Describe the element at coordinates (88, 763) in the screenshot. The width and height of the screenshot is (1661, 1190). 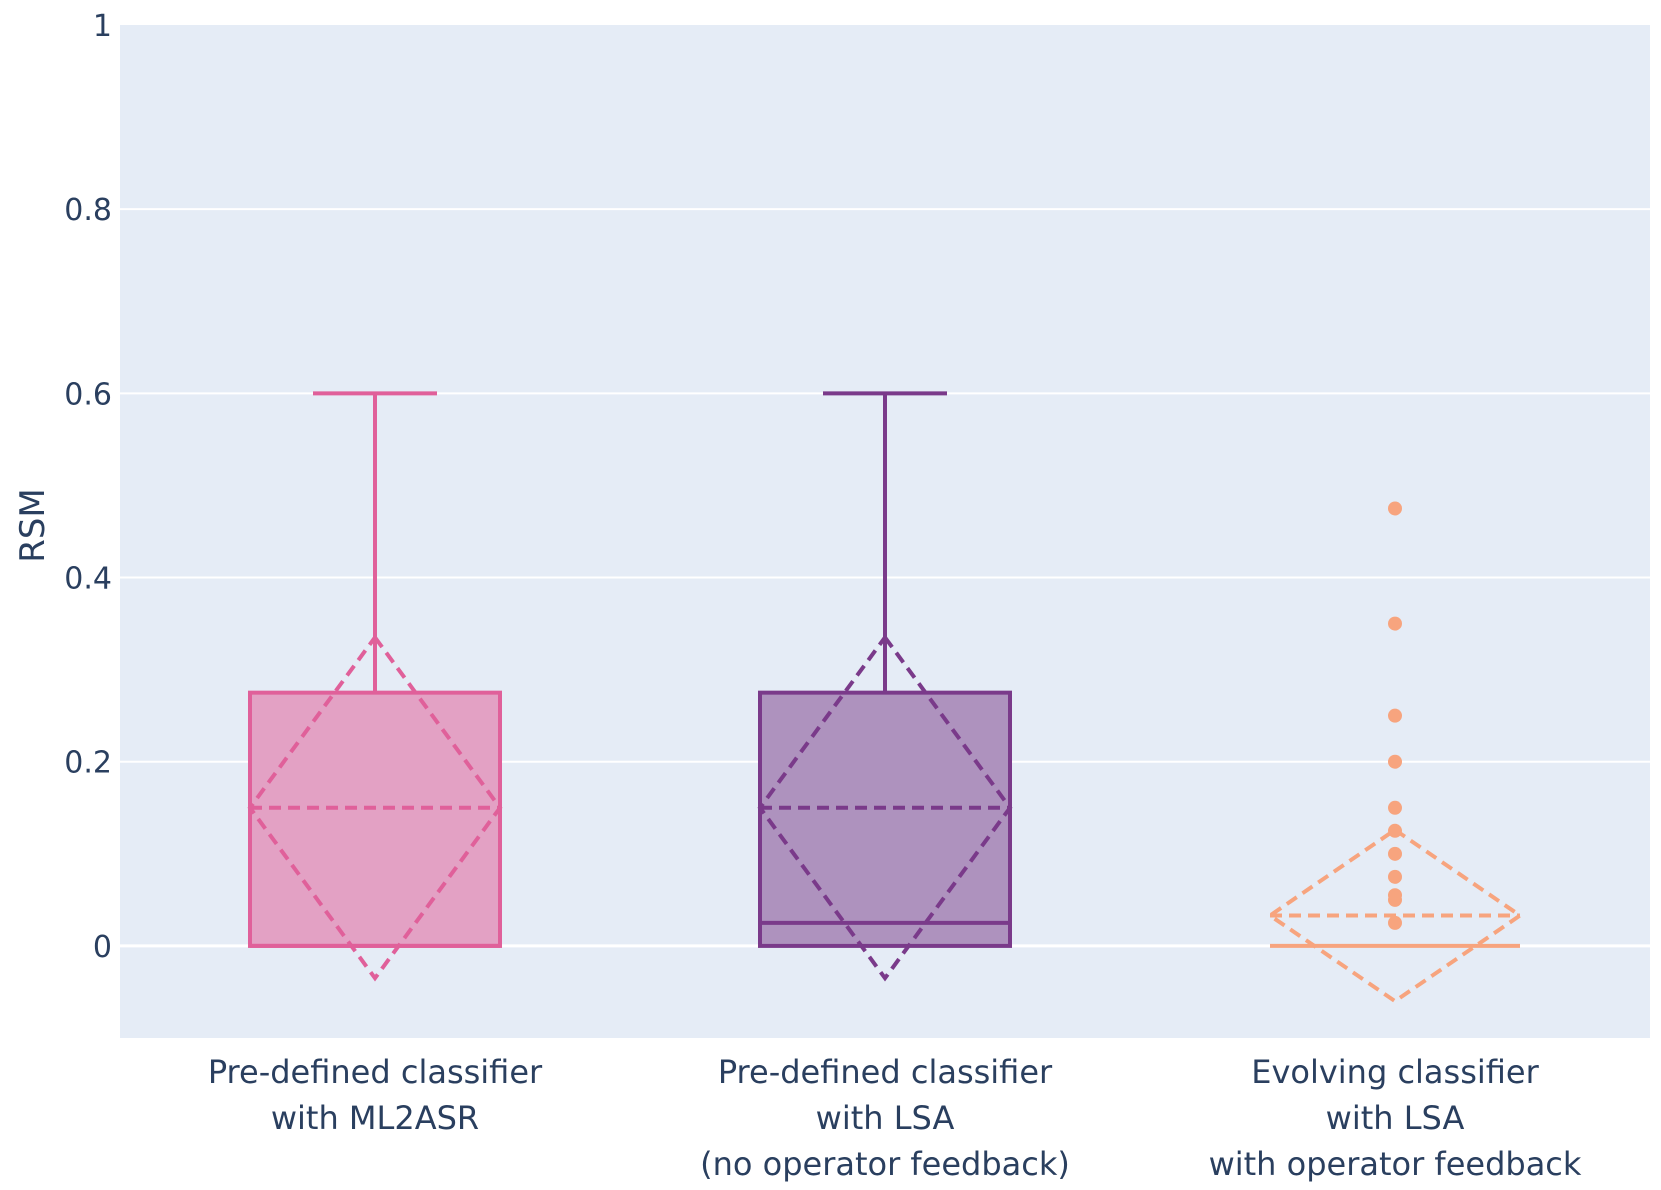
I see `y-tick-label: 0.2` at that location.